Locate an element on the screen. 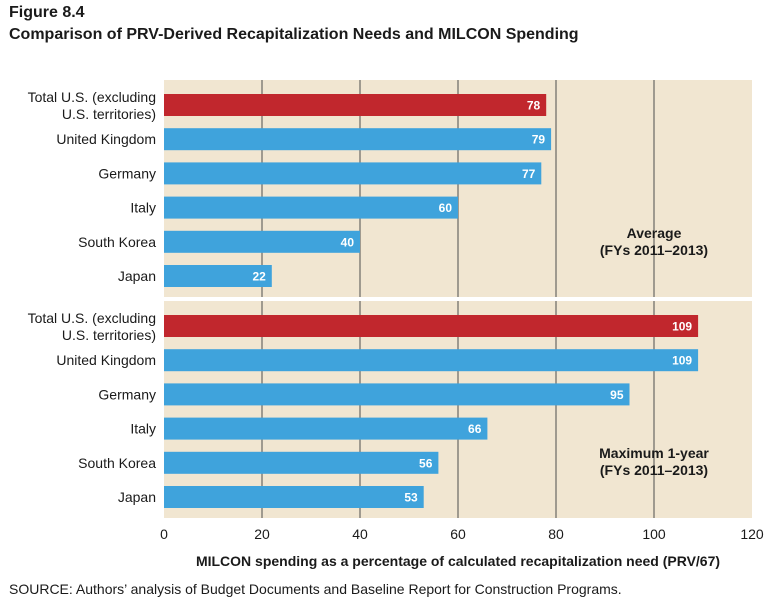 The image size is (765, 603). bar-value-label: 60 is located at coordinates (446, 208).